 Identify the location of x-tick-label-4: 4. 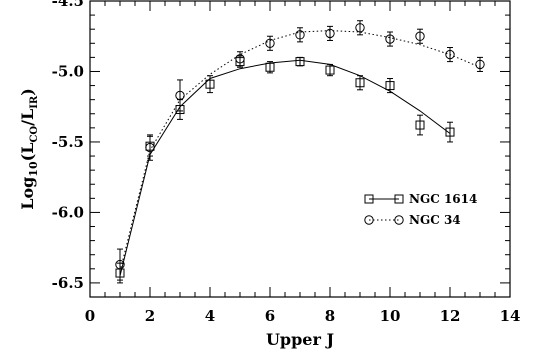
(210, 316).